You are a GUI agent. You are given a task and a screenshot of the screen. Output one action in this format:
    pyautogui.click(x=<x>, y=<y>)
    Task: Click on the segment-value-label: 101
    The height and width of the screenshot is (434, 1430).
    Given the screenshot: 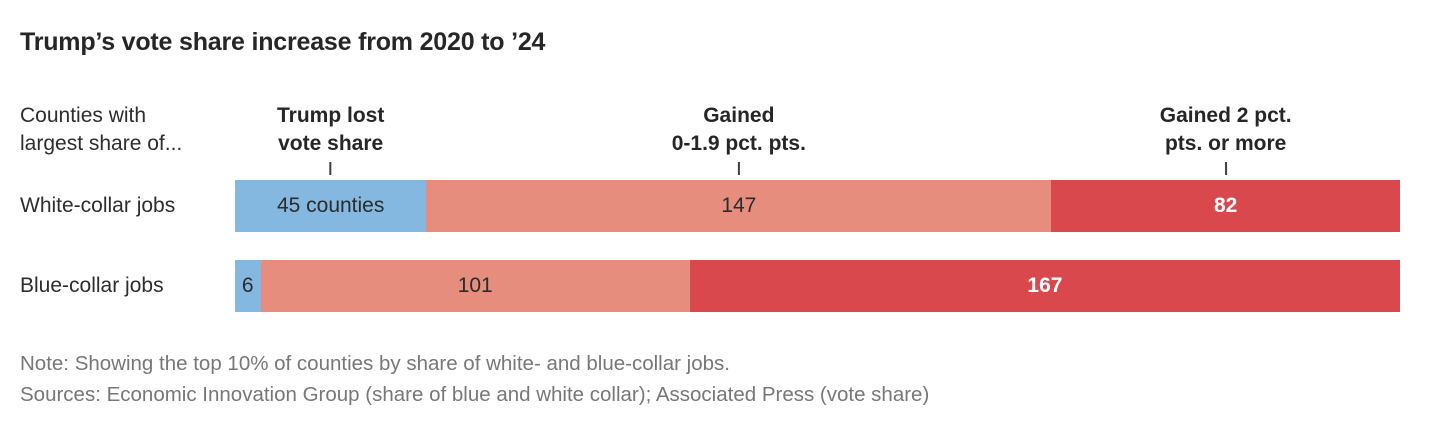 What is the action you would take?
    pyautogui.click(x=475, y=285)
    